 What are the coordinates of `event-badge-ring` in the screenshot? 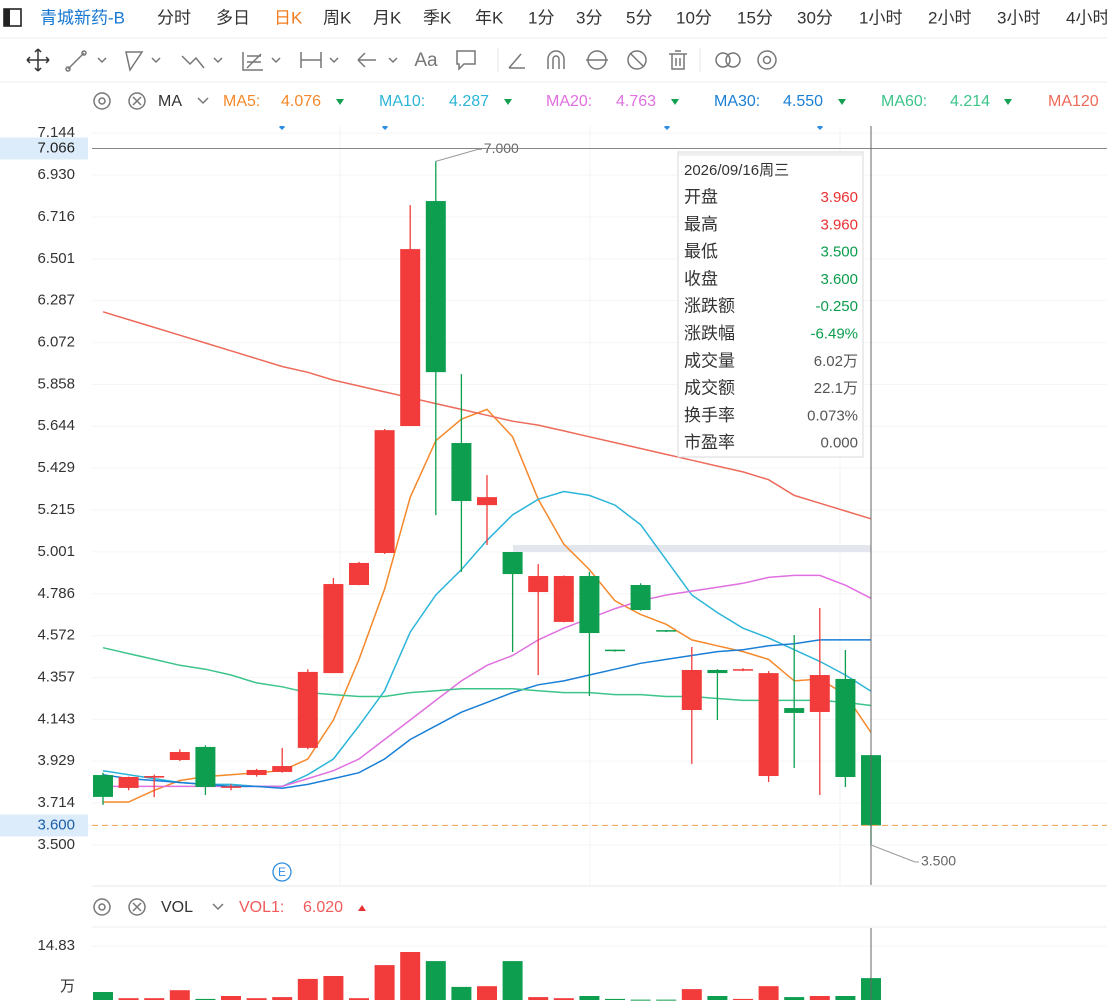 It's located at (282, 872).